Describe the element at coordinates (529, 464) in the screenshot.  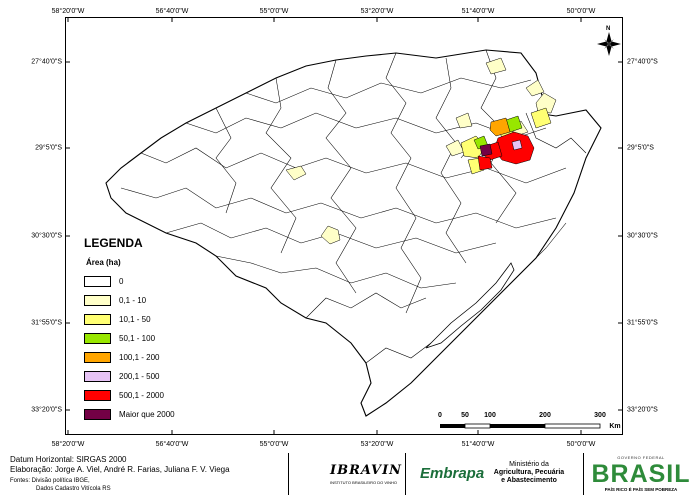
I see `ministry-line-1: Ministério da` at that location.